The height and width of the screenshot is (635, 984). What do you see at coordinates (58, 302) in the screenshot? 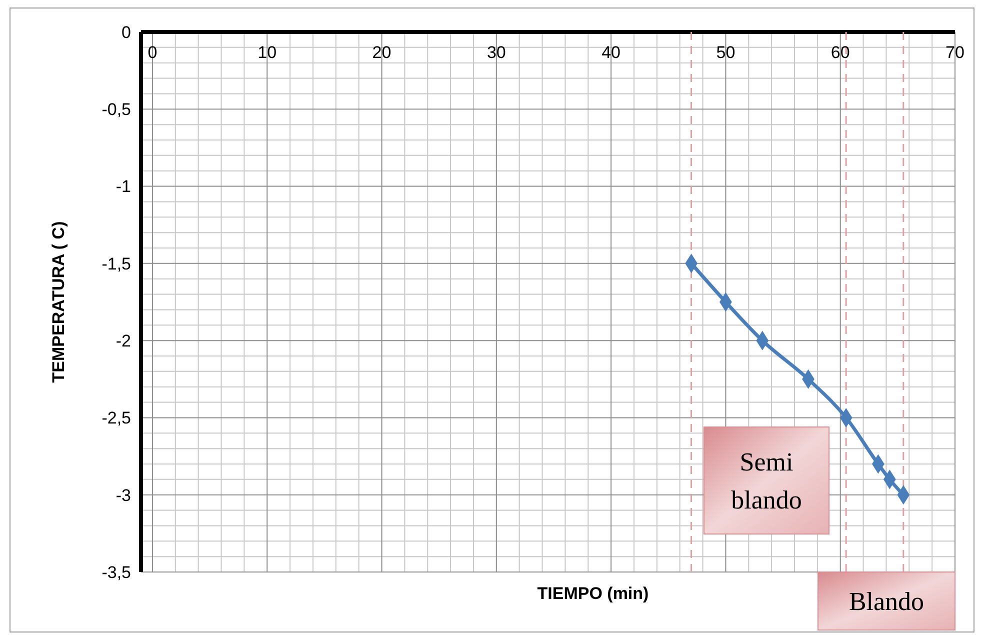
I see `y-axis-title: TEMPERATURA ( C)` at bounding box center [58, 302].